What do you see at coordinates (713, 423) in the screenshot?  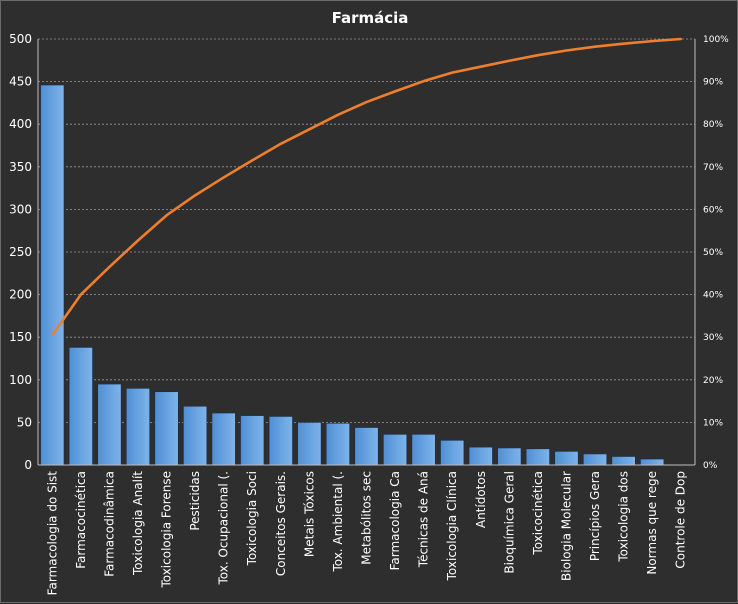 I see `y2-tick-label: 10%` at bounding box center [713, 423].